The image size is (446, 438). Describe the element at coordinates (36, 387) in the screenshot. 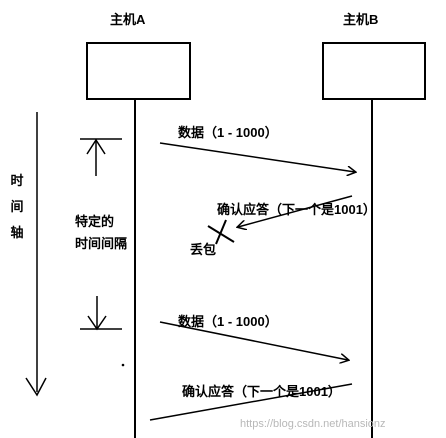

I see `time-axis-arrowhead` at that location.